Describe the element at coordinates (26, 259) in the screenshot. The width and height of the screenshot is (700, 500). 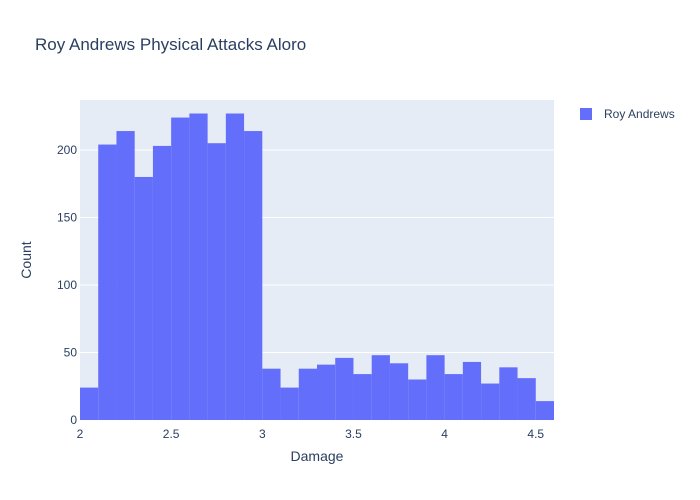
I see `y-axis-title: Count` at that location.